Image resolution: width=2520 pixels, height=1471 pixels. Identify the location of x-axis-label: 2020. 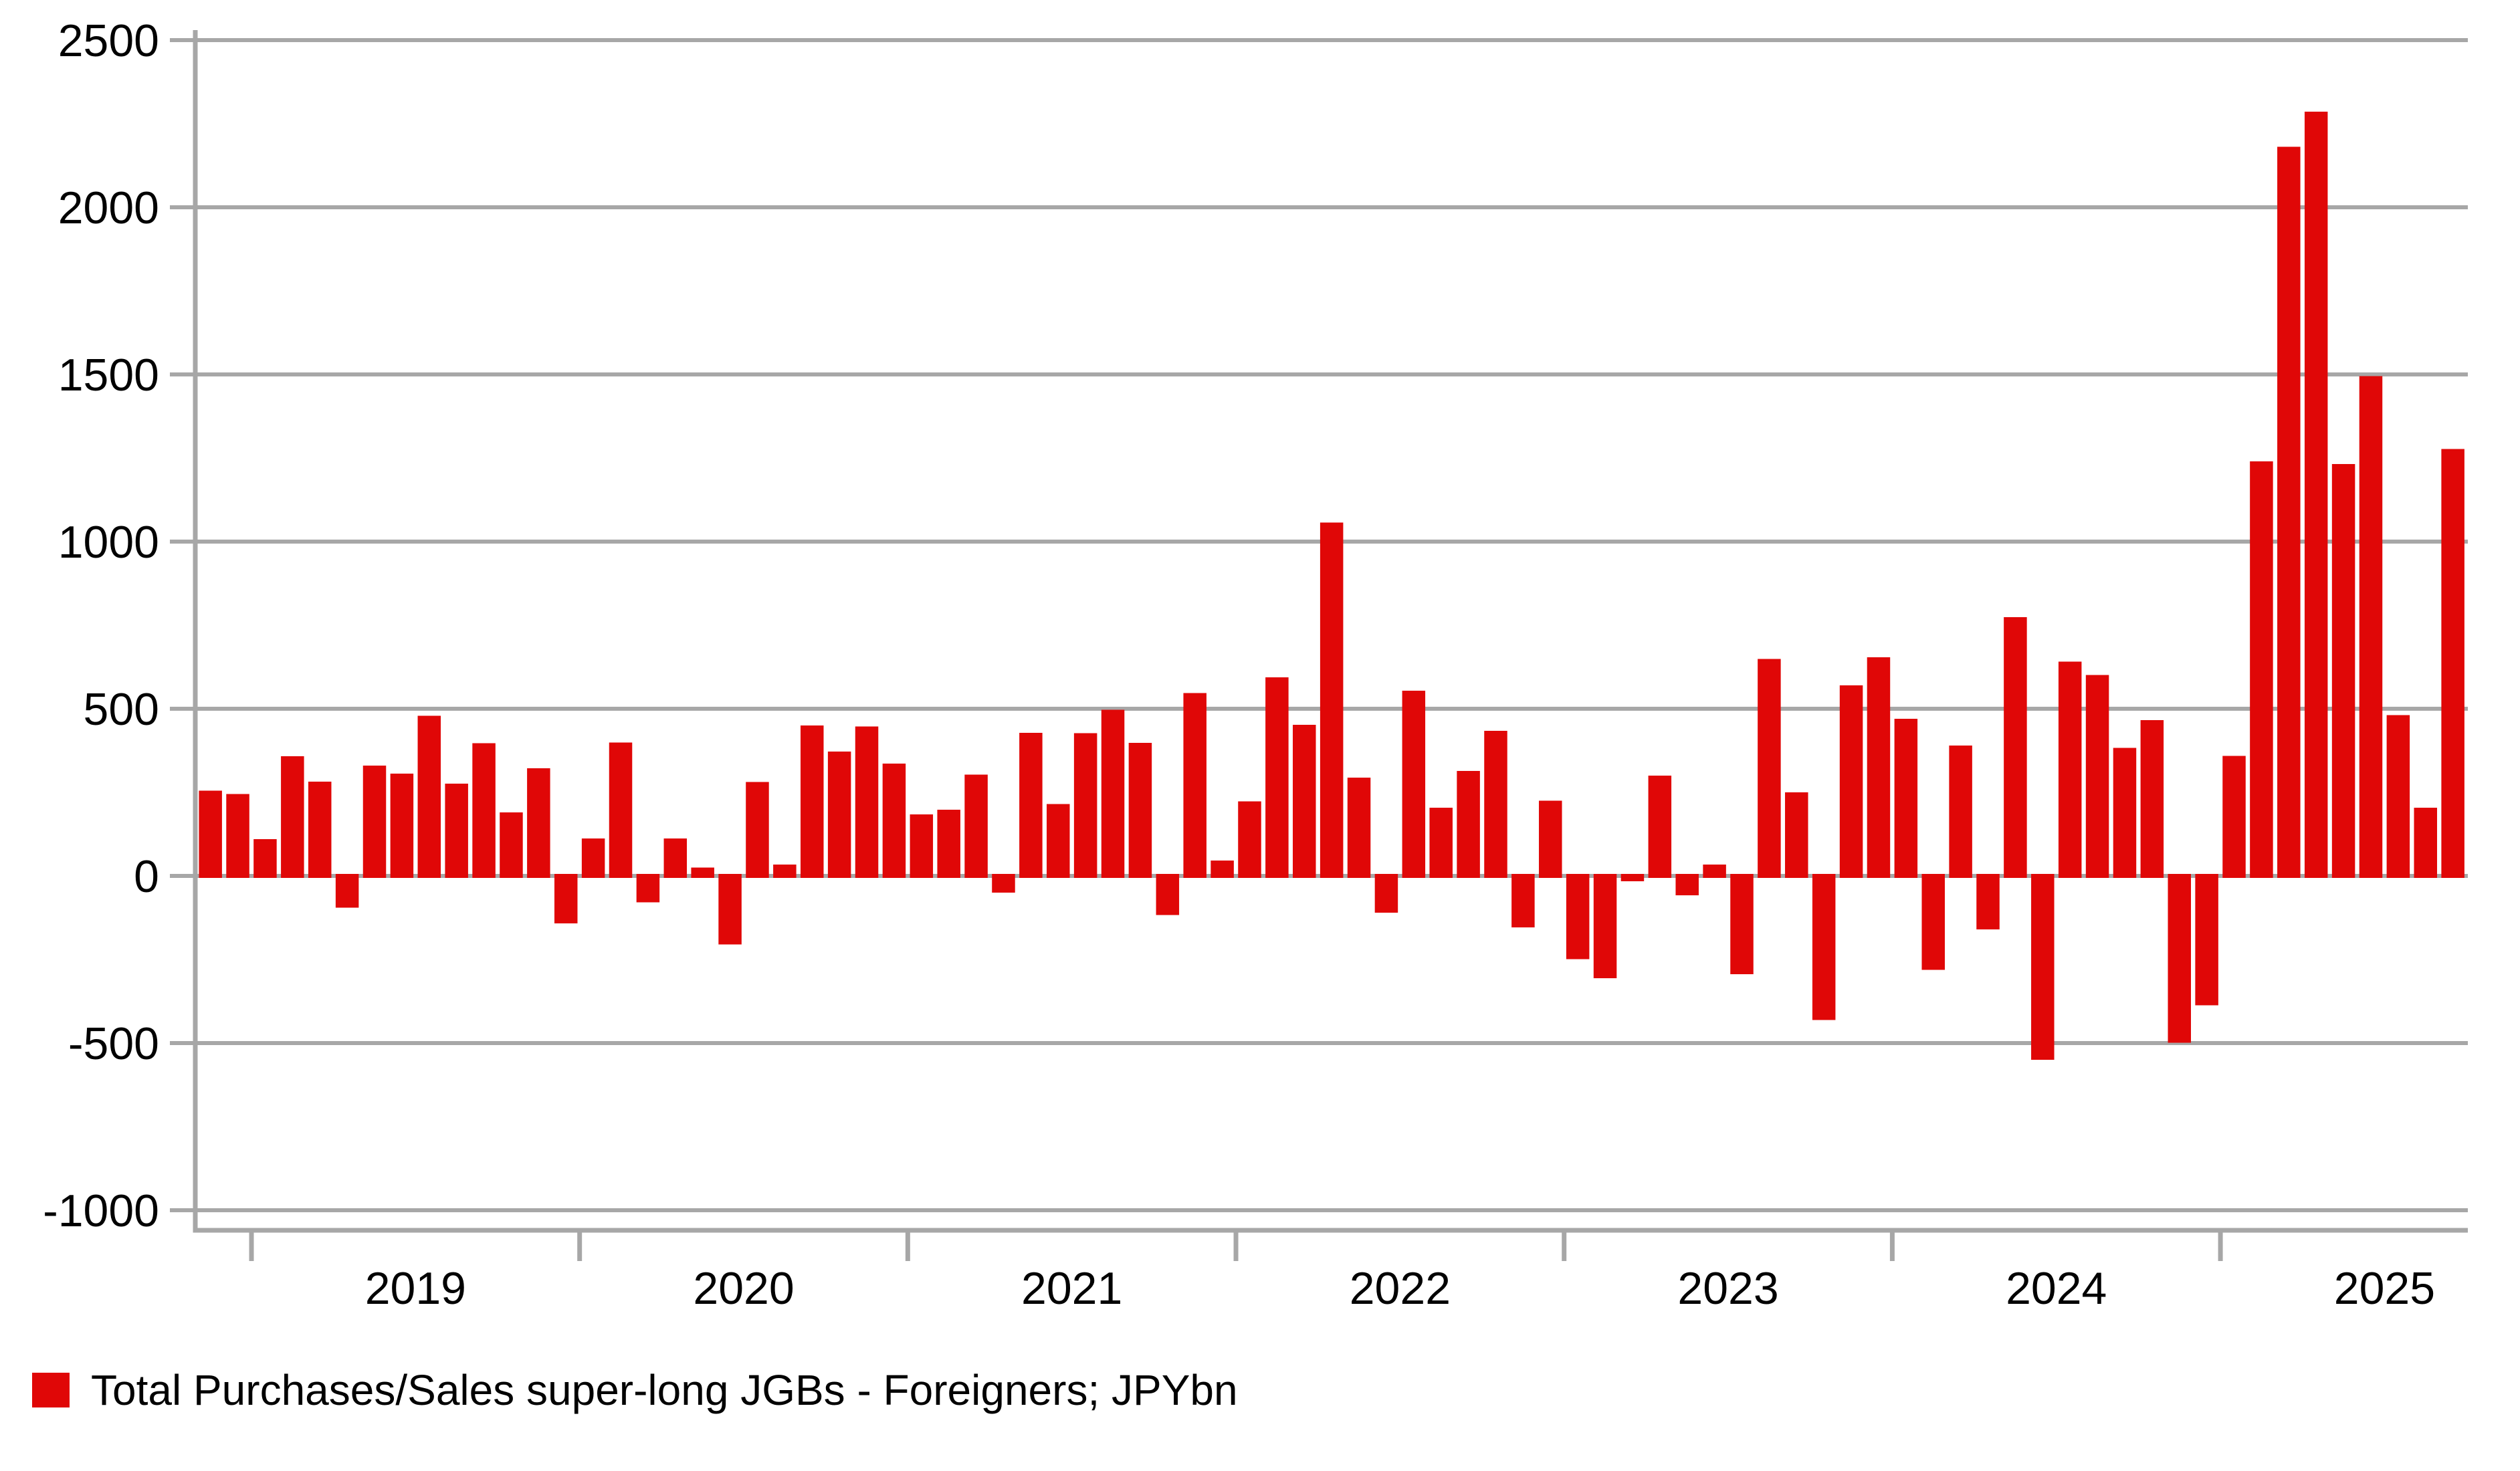
(743, 1288).